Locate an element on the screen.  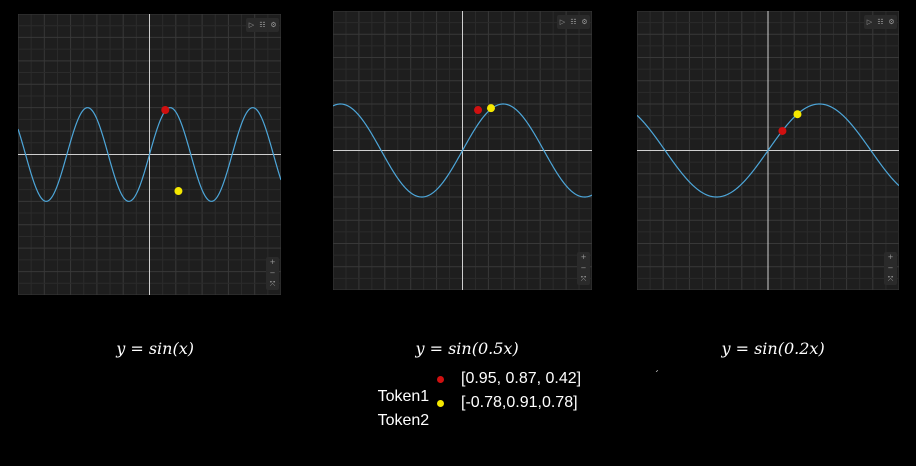
legend-values: [0.95, 0.87, 0.42] is located at coordinates (521, 378).